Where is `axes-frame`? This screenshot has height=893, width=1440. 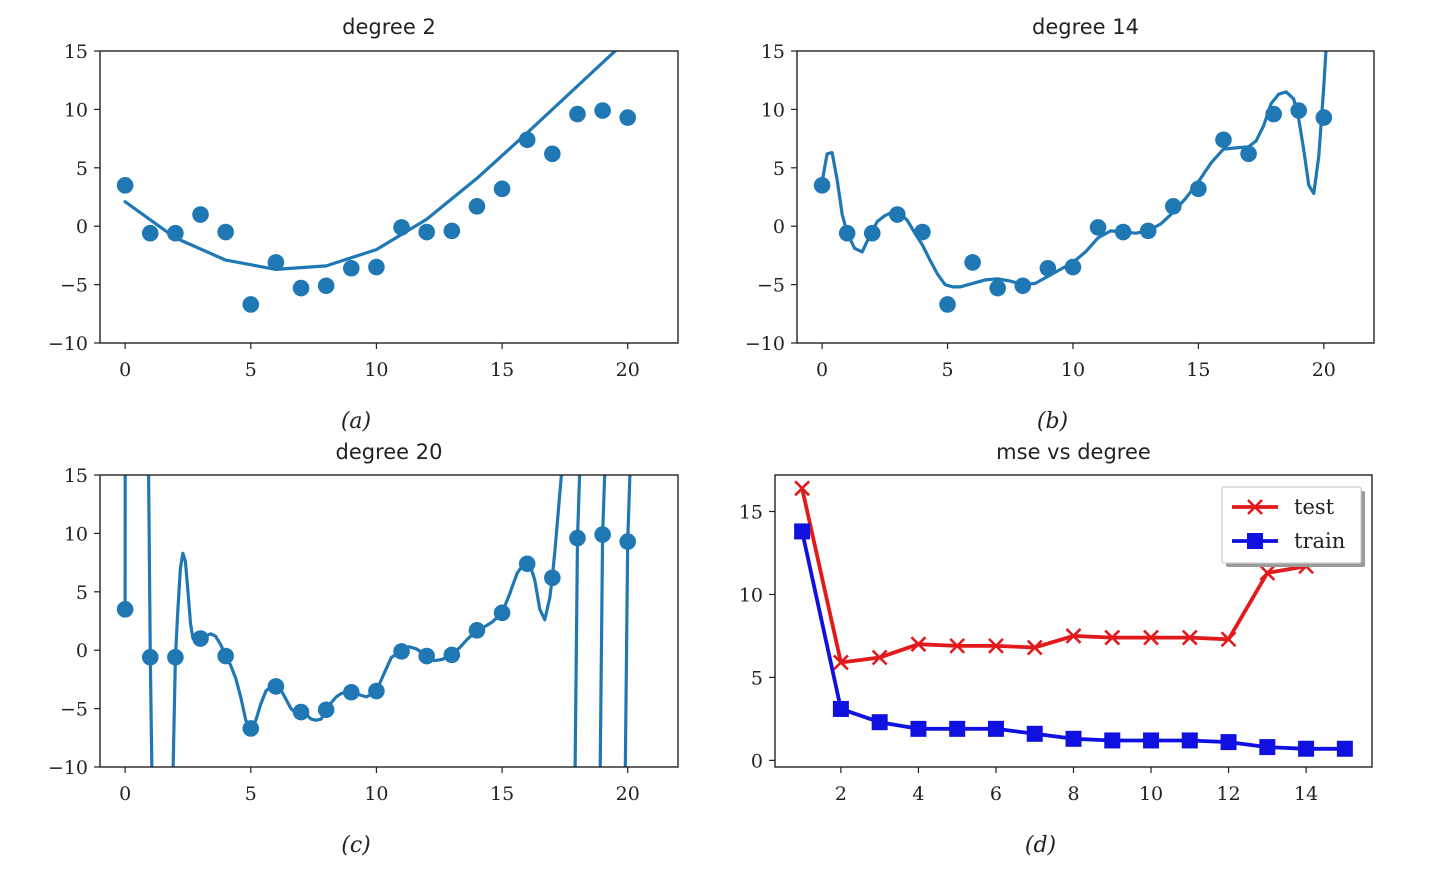 axes-frame is located at coordinates (389, 621).